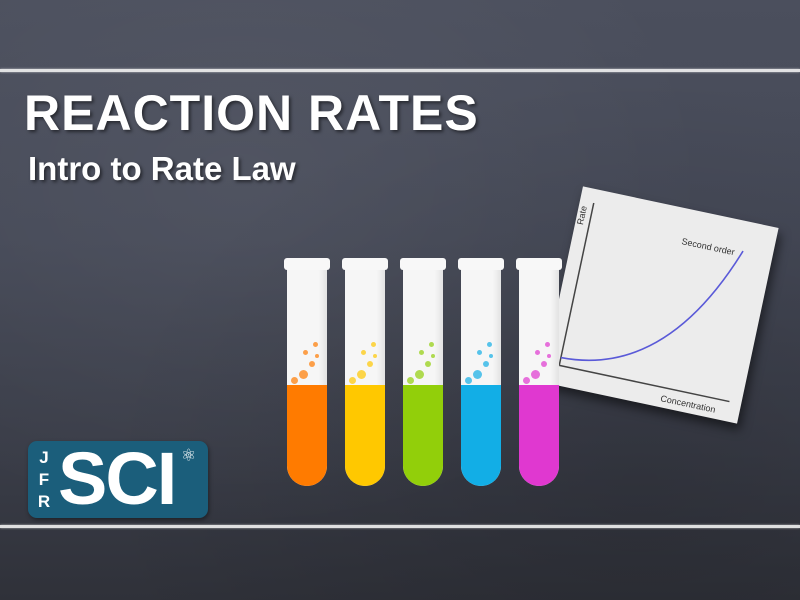 The image size is (800, 600). What do you see at coordinates (400, 526) in the screenshot?
I see `bottom-chalk-line` at bounding box center [400, 526].